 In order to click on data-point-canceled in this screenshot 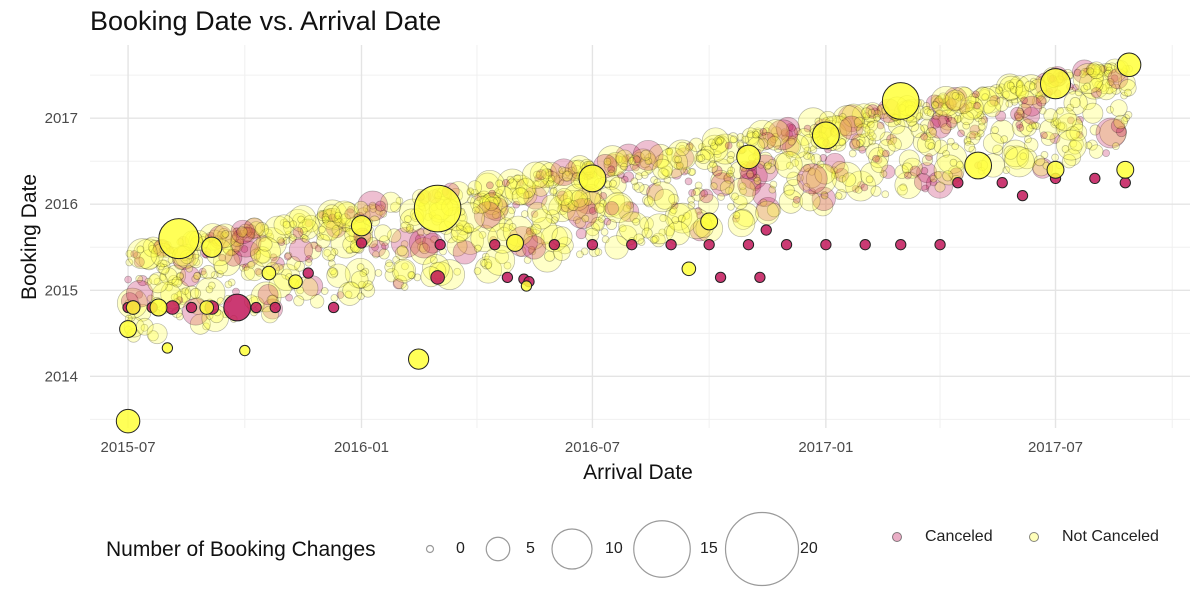, I will do `click(507, 277)`.